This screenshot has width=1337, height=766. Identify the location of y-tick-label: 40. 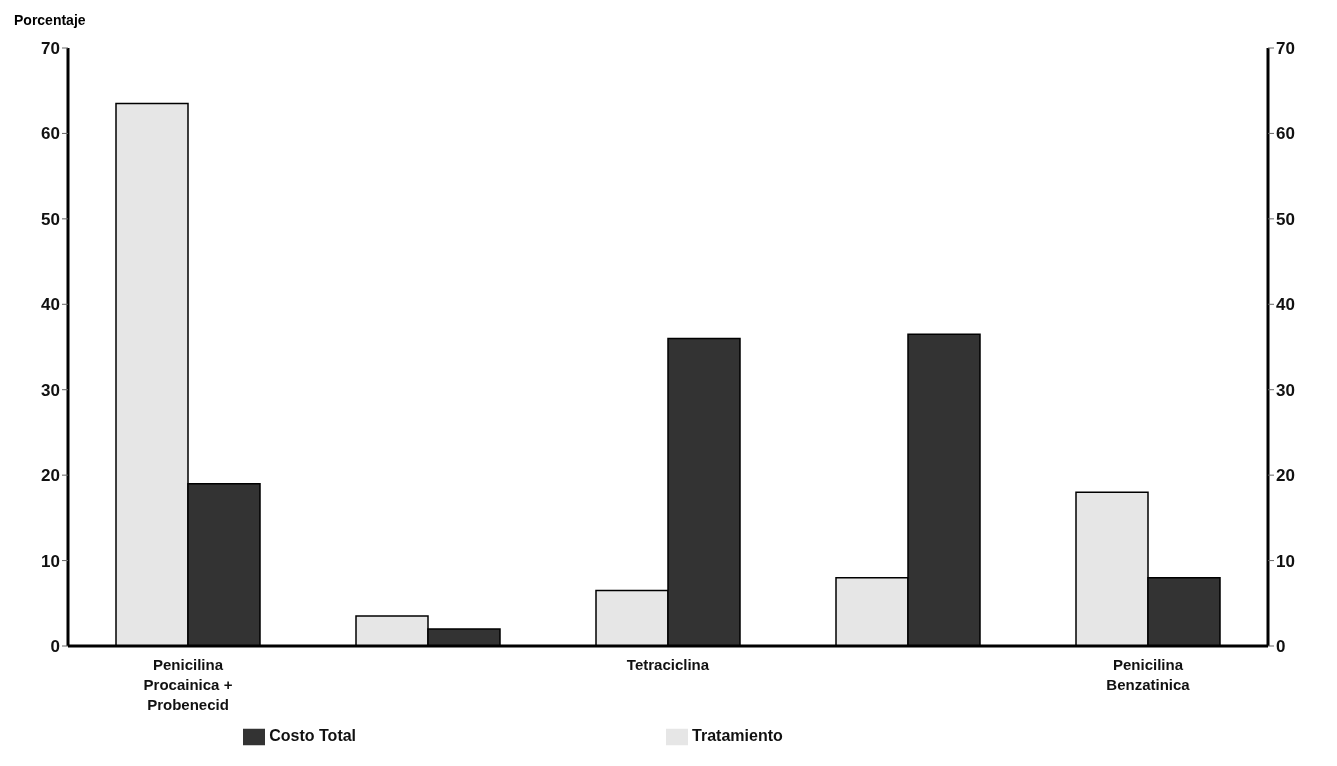
(50, 305).